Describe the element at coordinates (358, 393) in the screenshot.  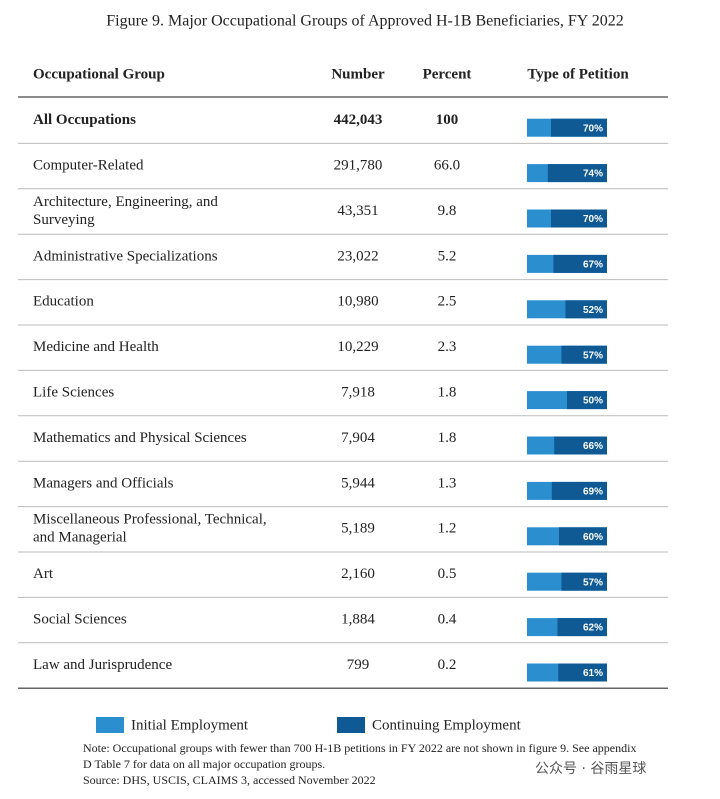
I see `number-cell: 7,918` at that location.